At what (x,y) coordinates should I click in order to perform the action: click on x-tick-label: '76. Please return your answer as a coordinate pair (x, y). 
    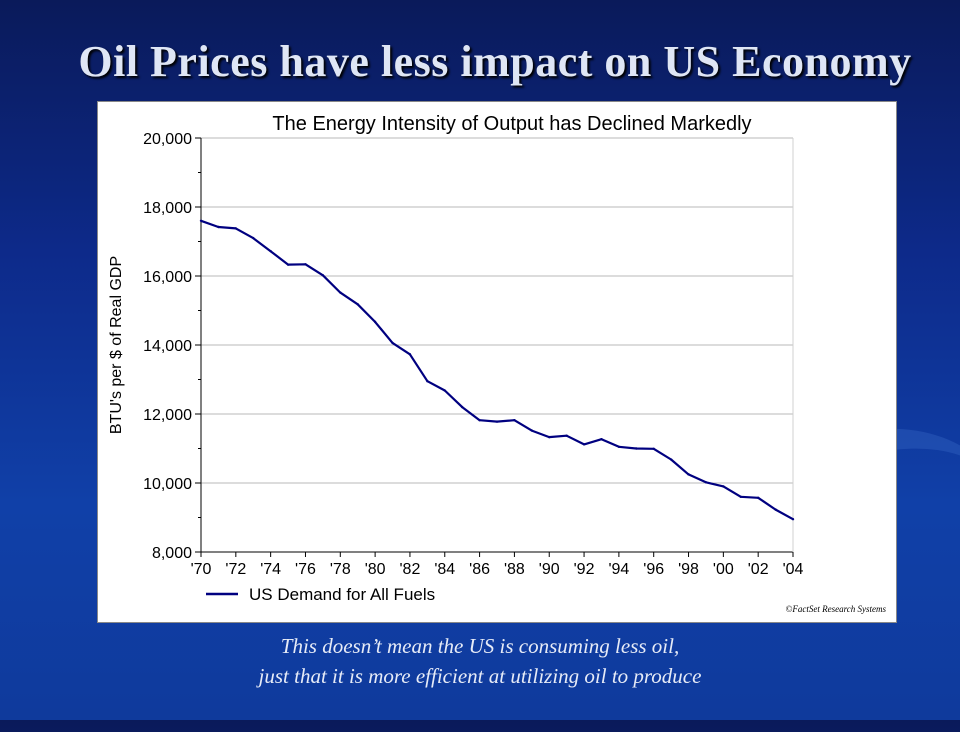
    Looking at the image, I should click on (305, 569).